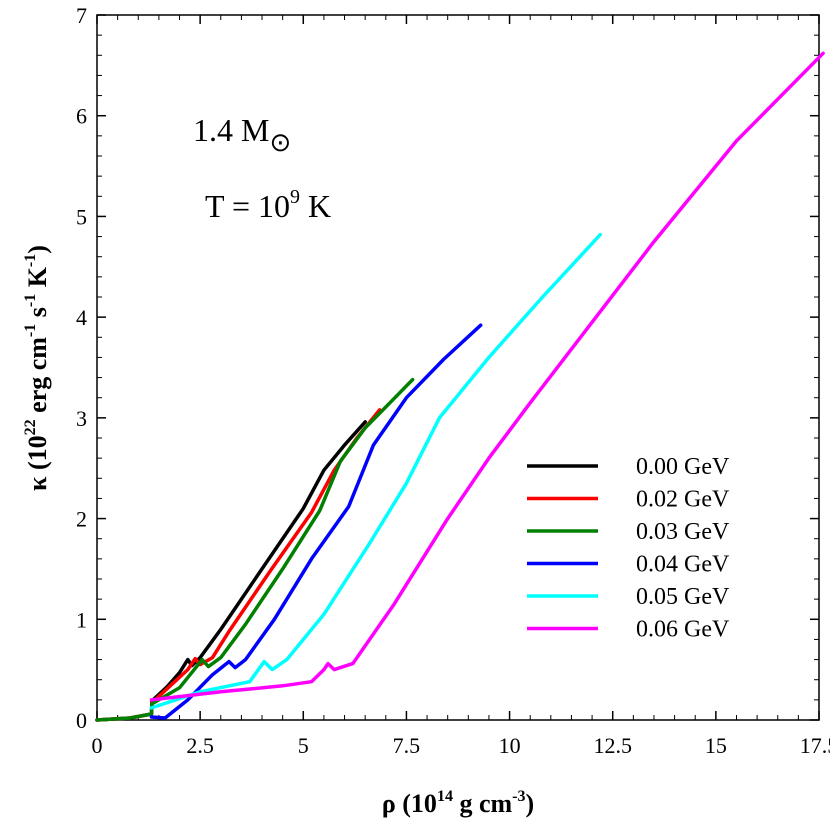  What do you see at coordinates (716, 745) in the screenshot?
I see `x-tick-label: 15` at bounding box center [716, 745].